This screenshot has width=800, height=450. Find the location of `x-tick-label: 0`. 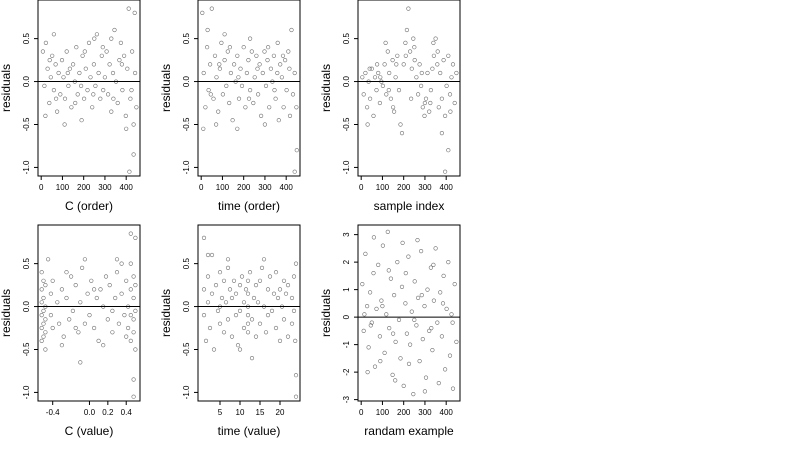

x-tick-label: 0 is located at coordinates (41, 187).